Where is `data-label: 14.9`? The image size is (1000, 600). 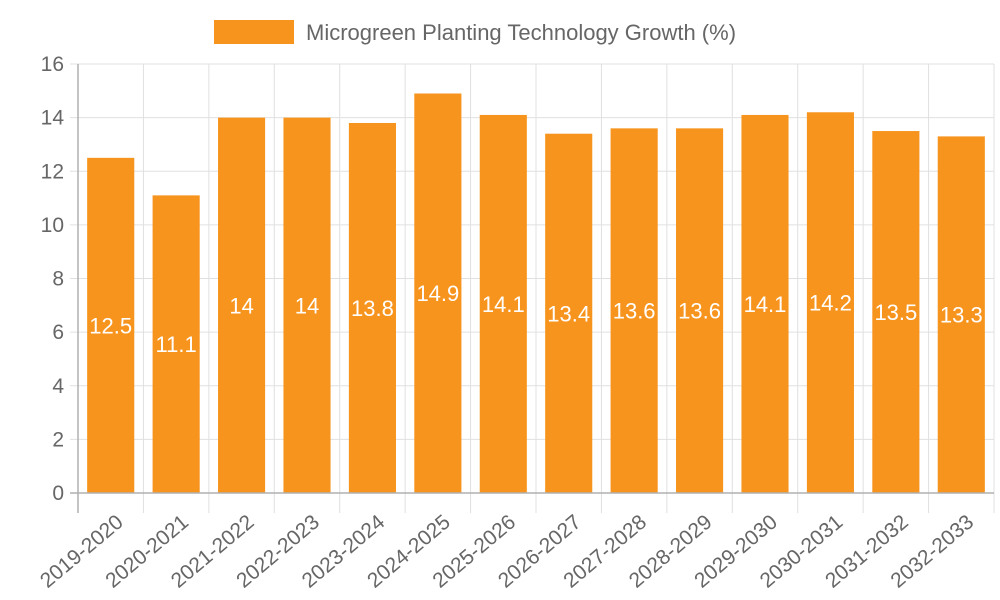 data-label: 14.9 is located at coordinates (437, 293).